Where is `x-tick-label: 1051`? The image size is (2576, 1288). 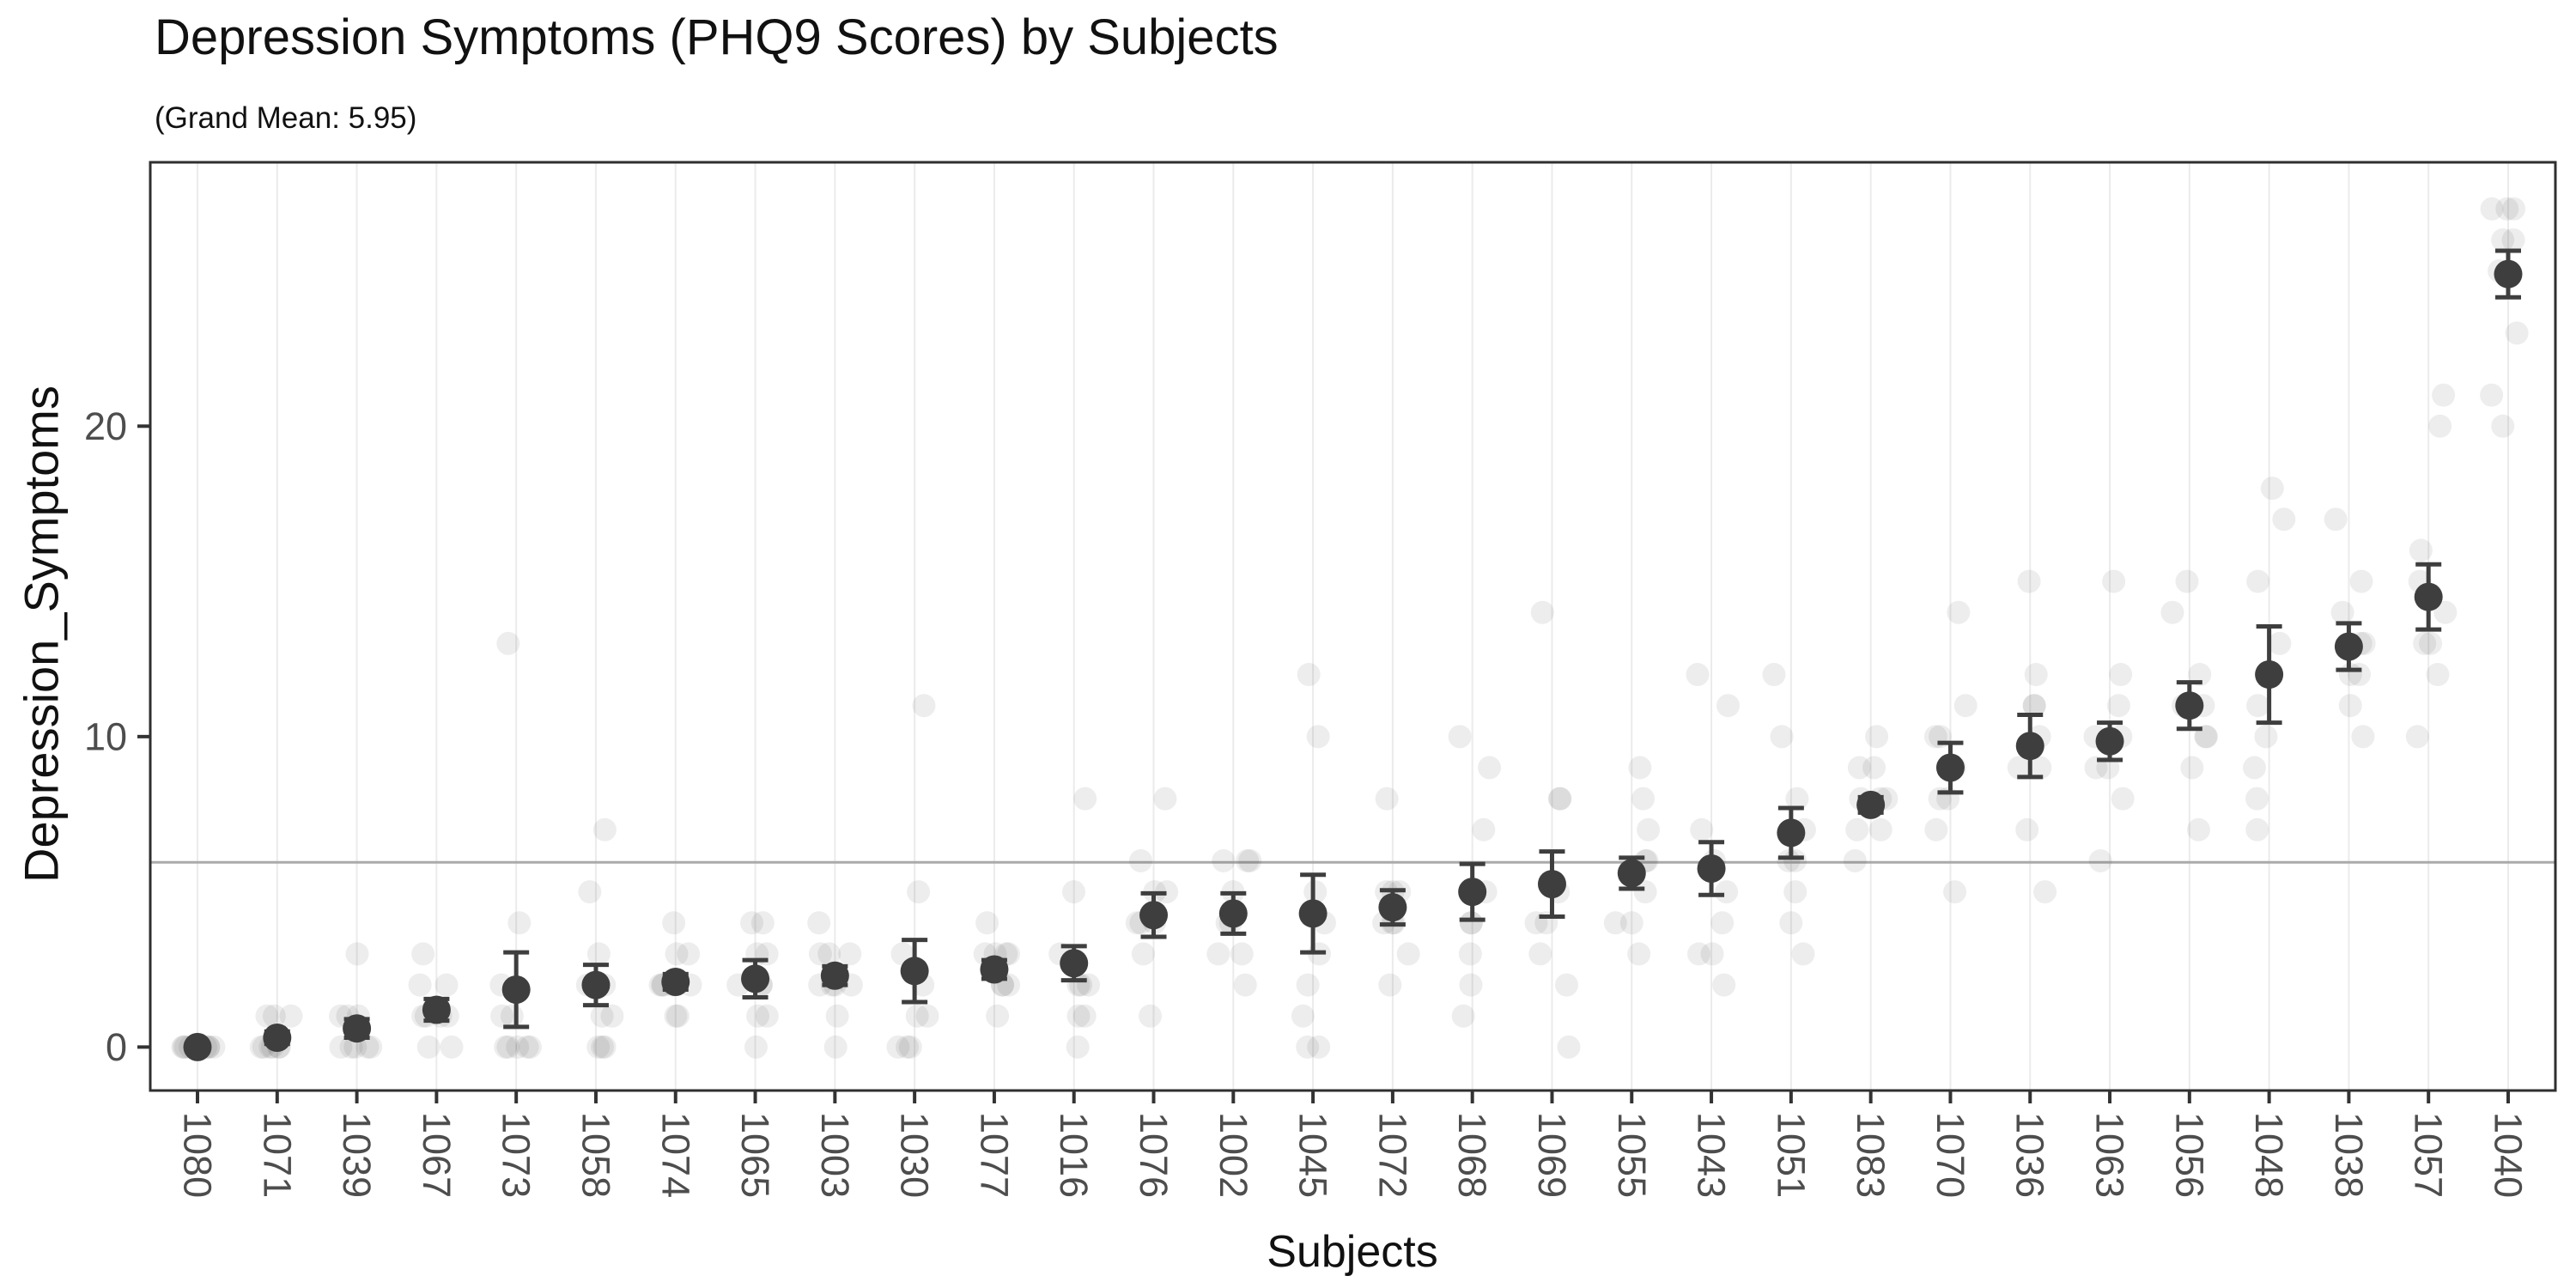
x-tick-label: 1051 is located at coordinates (1791, 1155).